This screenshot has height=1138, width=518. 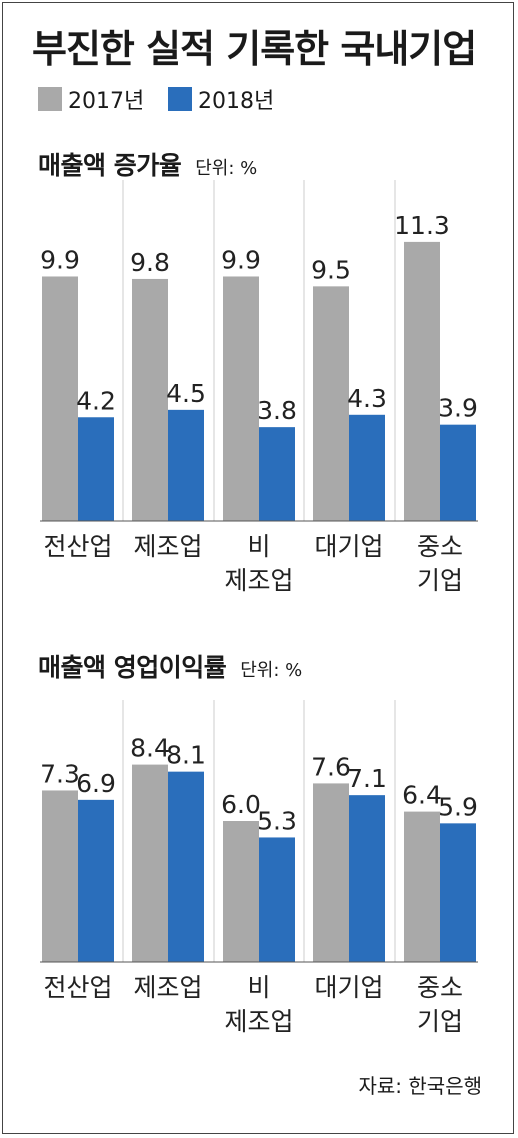 I want to click on data-label-2018-1: 4.2, so click(x=96, y=400).